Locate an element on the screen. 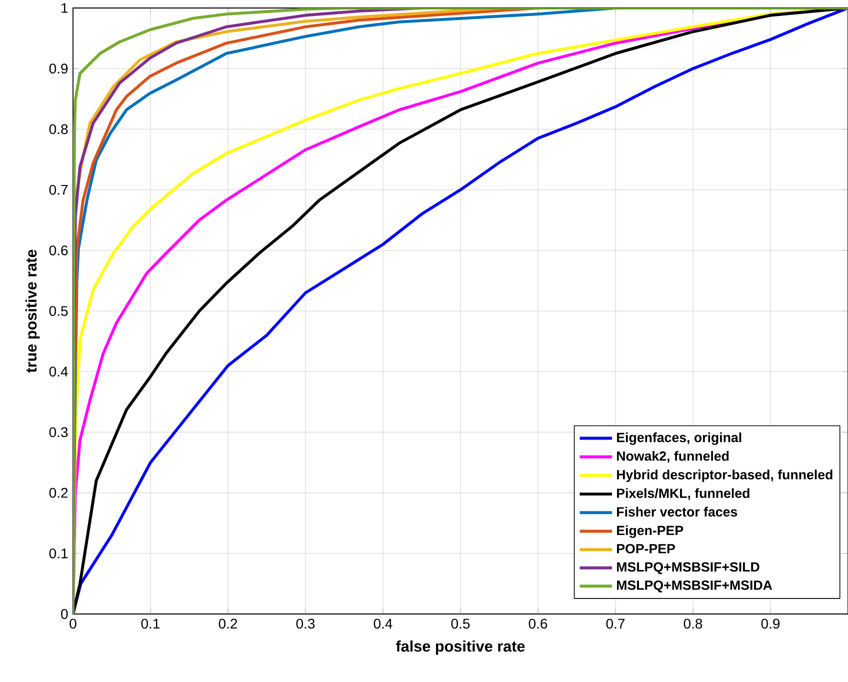 The width and height of the screenshot is (848, 682). legend-label: Fisher vector faces is located at coordinates (677, 511).